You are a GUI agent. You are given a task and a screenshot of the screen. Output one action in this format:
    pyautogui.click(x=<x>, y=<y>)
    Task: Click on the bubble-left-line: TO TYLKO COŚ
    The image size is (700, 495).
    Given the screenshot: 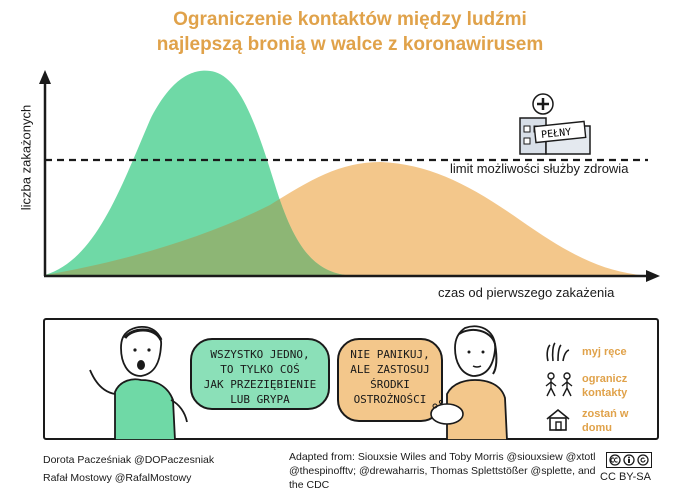 What is the action you would take?
    pyautogui.click(x=260, y=369)
    